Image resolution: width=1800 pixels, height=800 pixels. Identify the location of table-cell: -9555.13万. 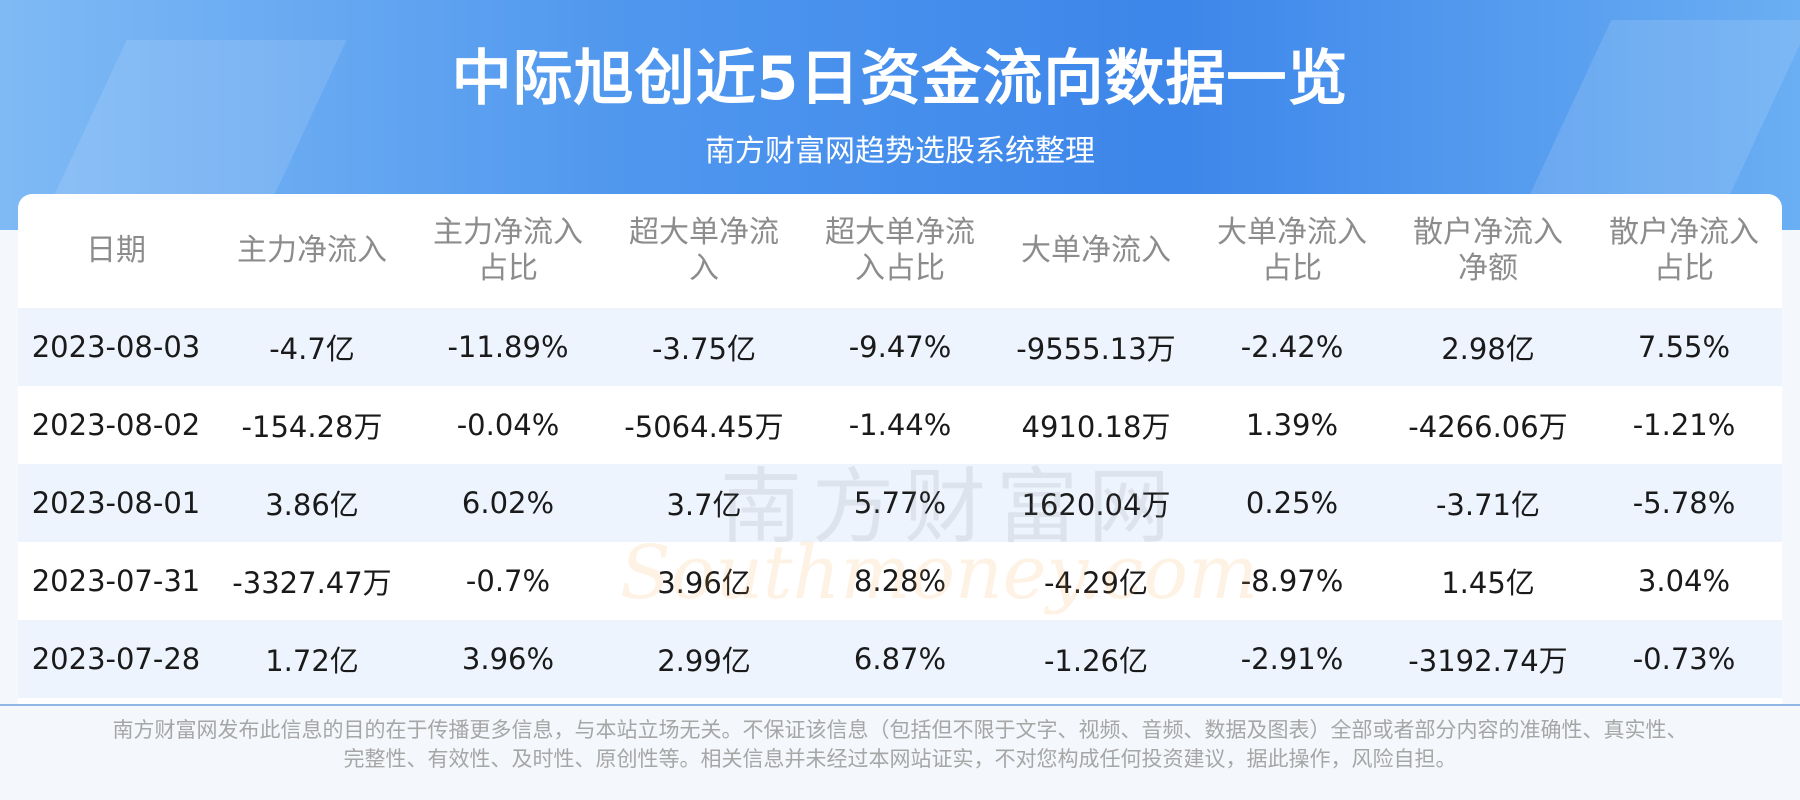
(1096, 347).